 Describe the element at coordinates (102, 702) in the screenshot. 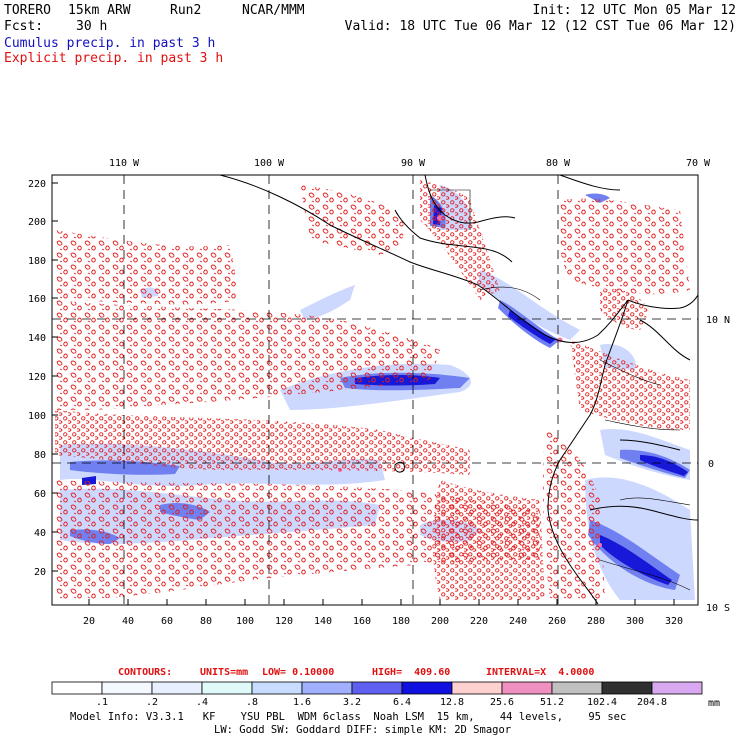

I see `colorbar-level-label: .1` at that location.